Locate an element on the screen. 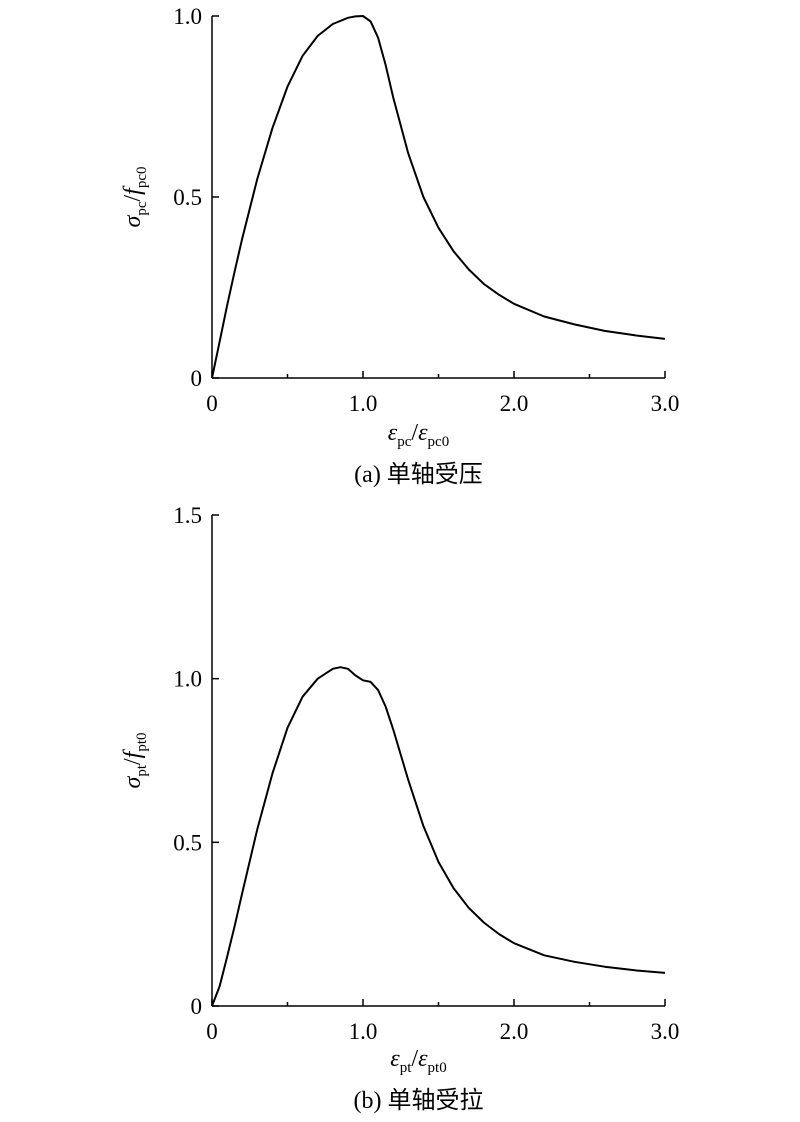  x-axis-label: εpt/εpt0 is located at coordinates (418, 1061).